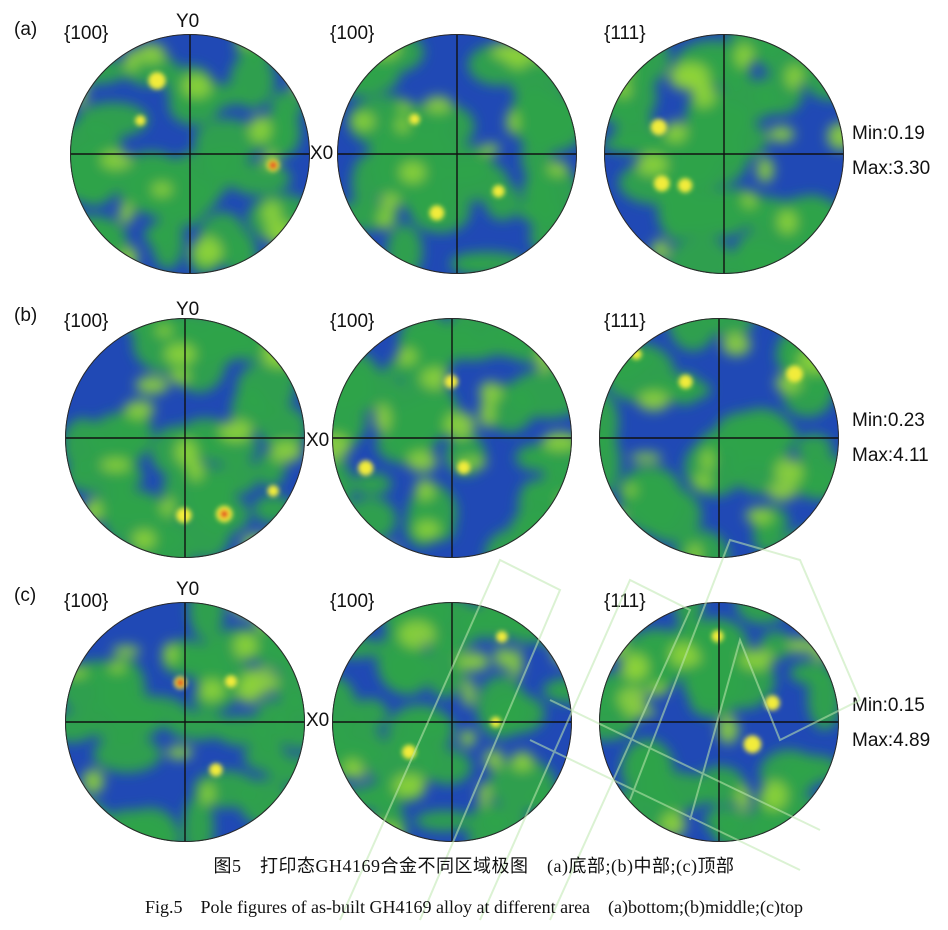 This screenshot has height=930, width=948. What do you see at coordinates (26, 315) in the screenshot?
I see `row-tag-b: (b)` at bounding box center [26, 315].